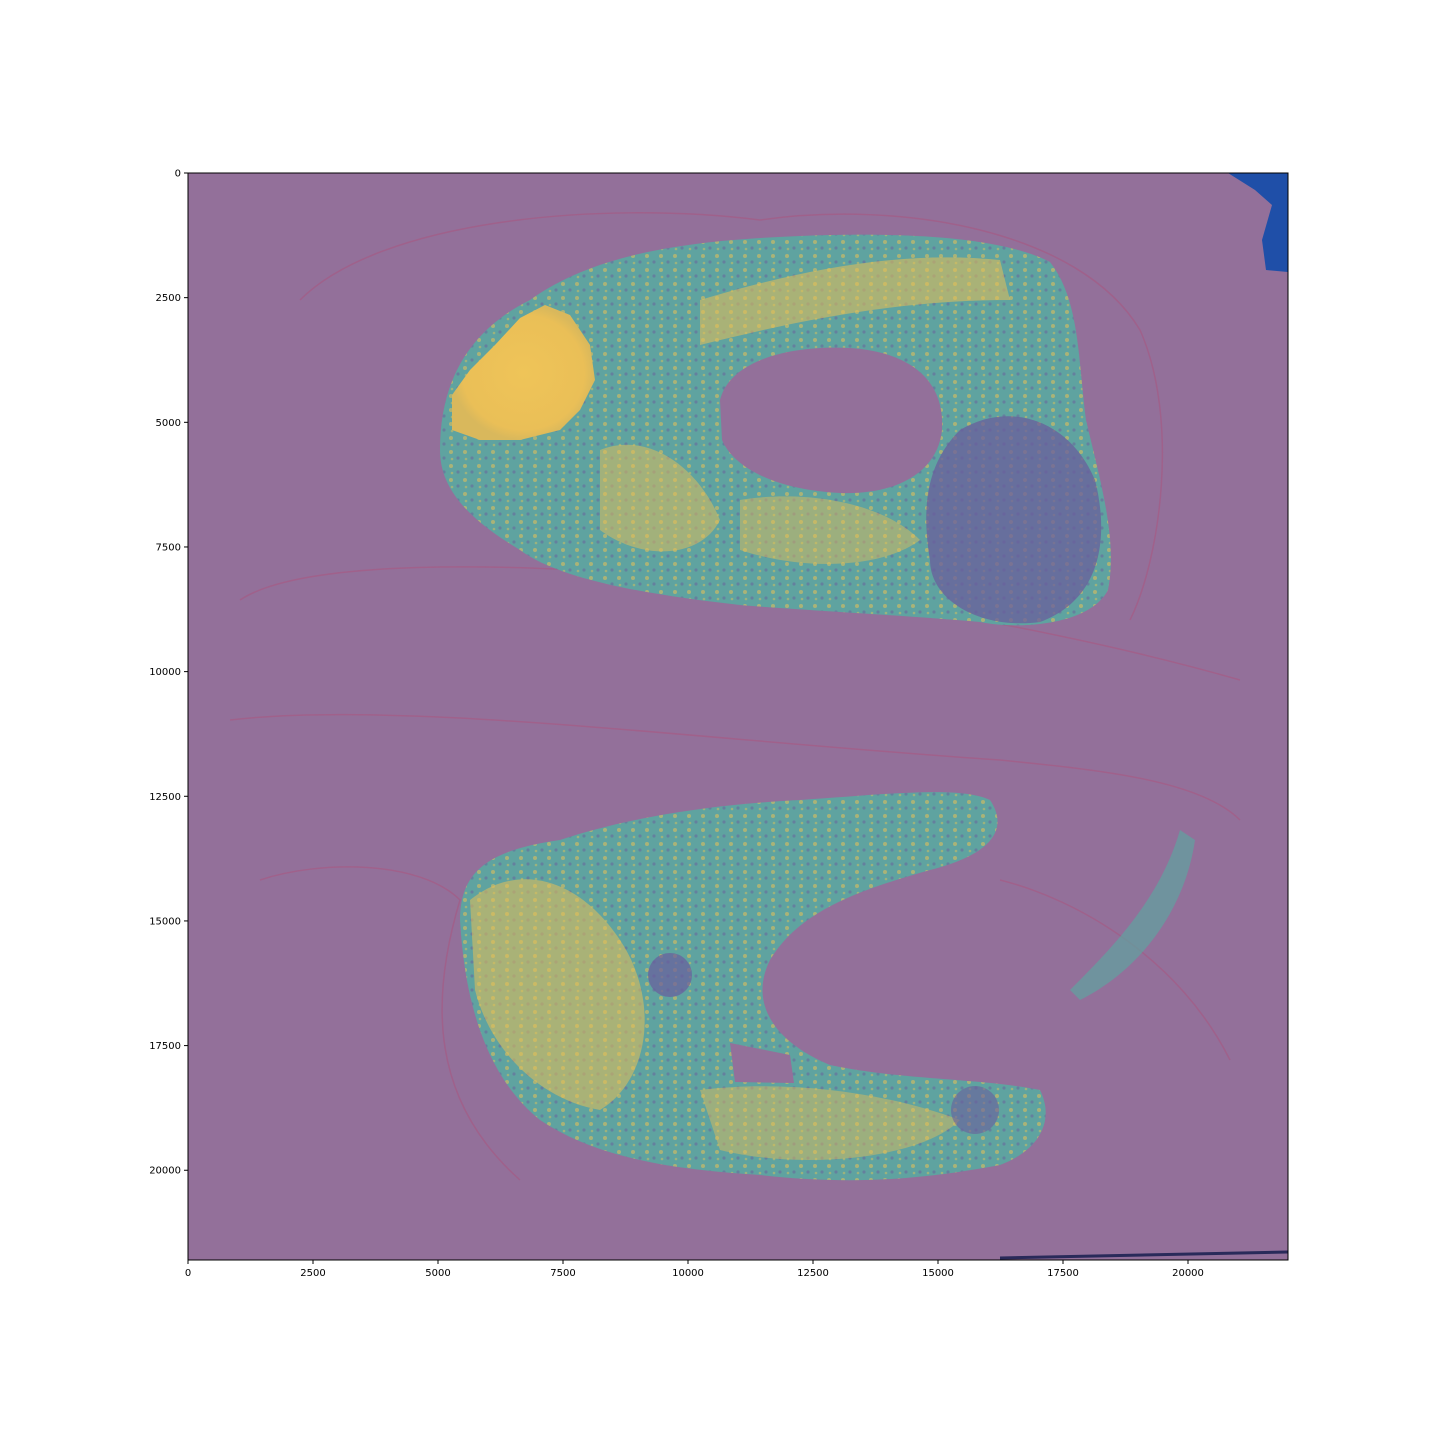  Describe the element at coordinates (168, 423) in the screenshot. I see `y-tick-label: 5000` at that location.